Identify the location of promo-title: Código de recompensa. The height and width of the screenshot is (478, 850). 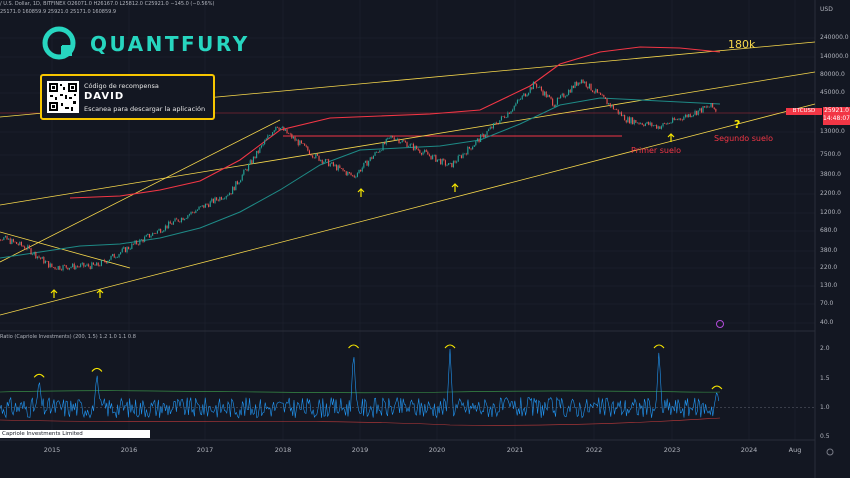
(121, 86).